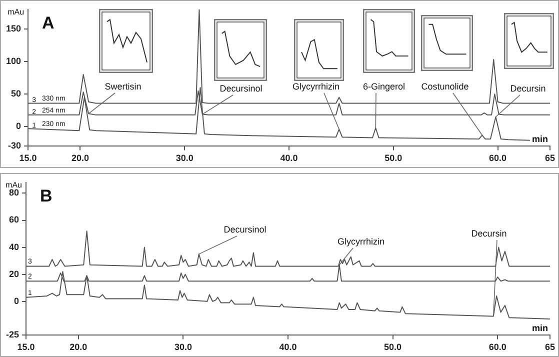 This screenshot has width=559, height=357. I want to click on y-tick-label: 100, so click(14, 61).